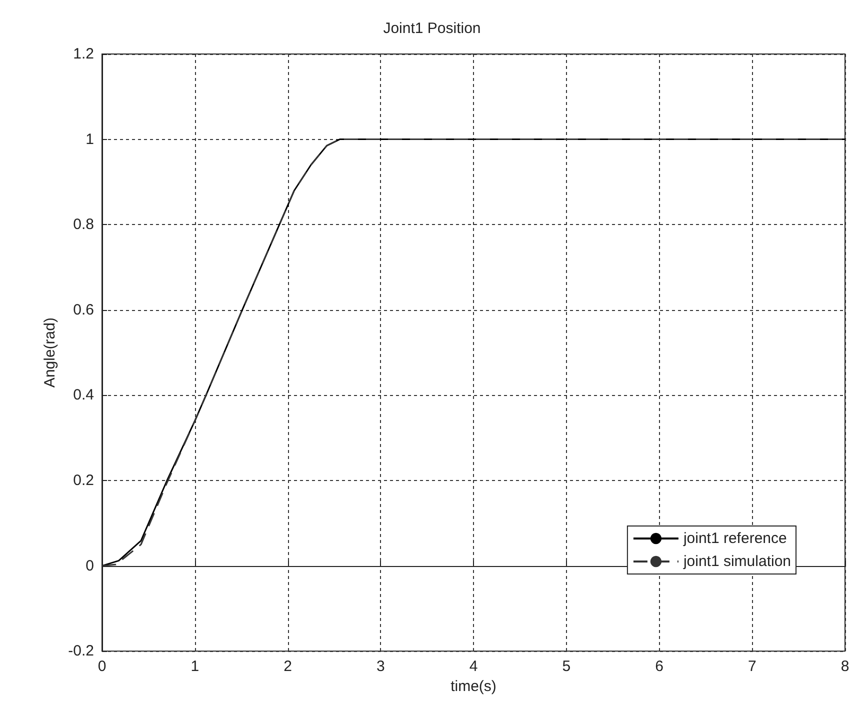 This screenshot has width=864, height=707. I want to click on x-tick-label: 4, so click(473, 667).